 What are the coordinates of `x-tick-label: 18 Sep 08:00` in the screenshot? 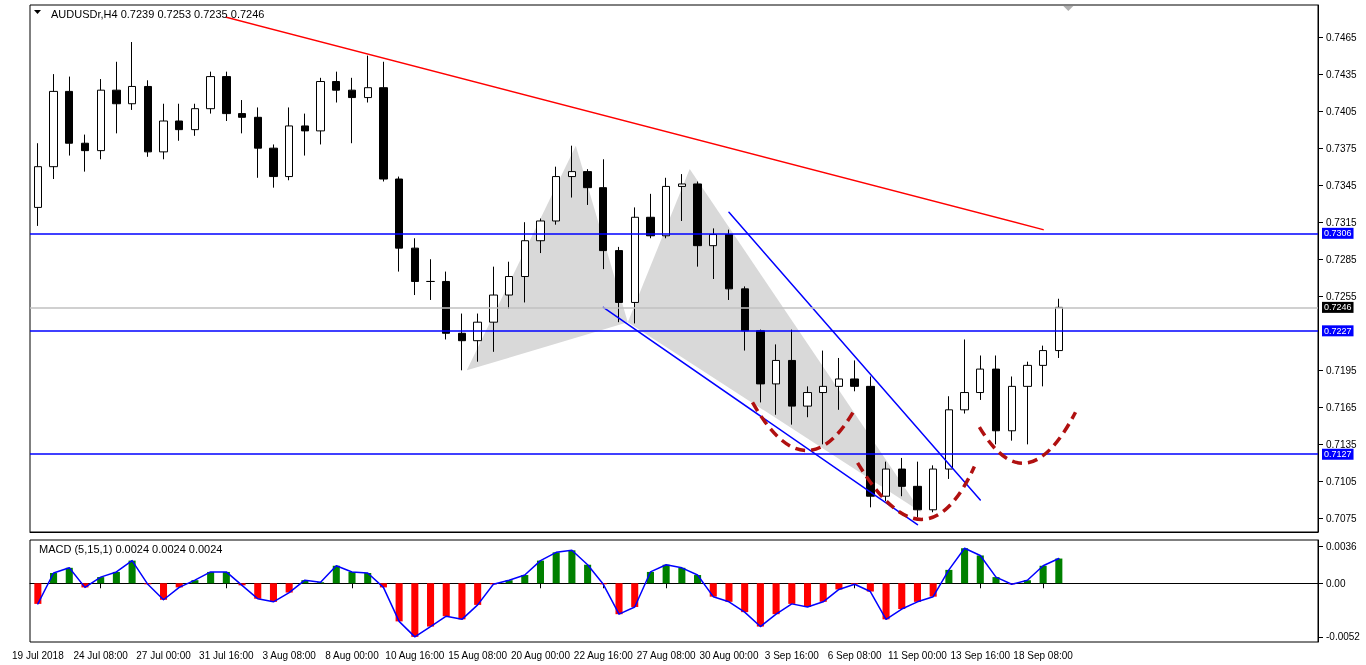 It's located at (1043, 655).